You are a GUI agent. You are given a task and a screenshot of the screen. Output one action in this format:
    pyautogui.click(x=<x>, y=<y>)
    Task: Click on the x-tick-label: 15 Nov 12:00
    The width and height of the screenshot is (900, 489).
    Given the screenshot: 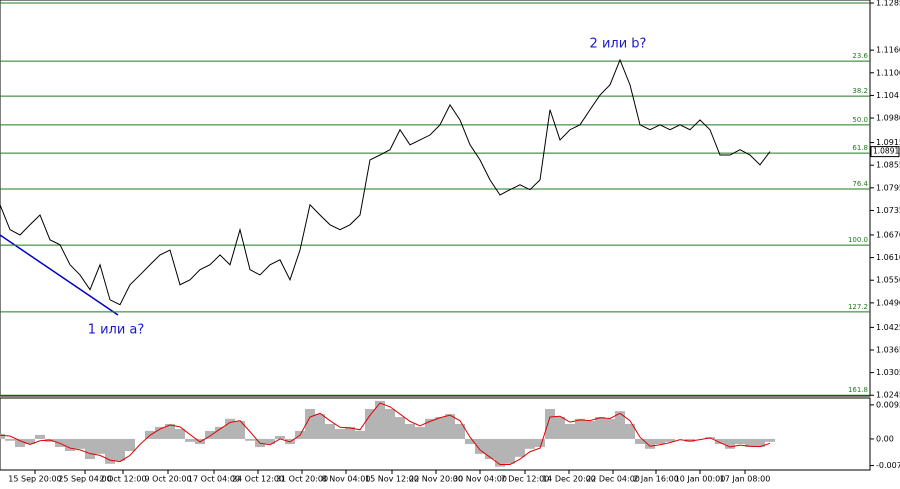 What is the action you would take?
    pyautogui.click(x=392, y=479)
    